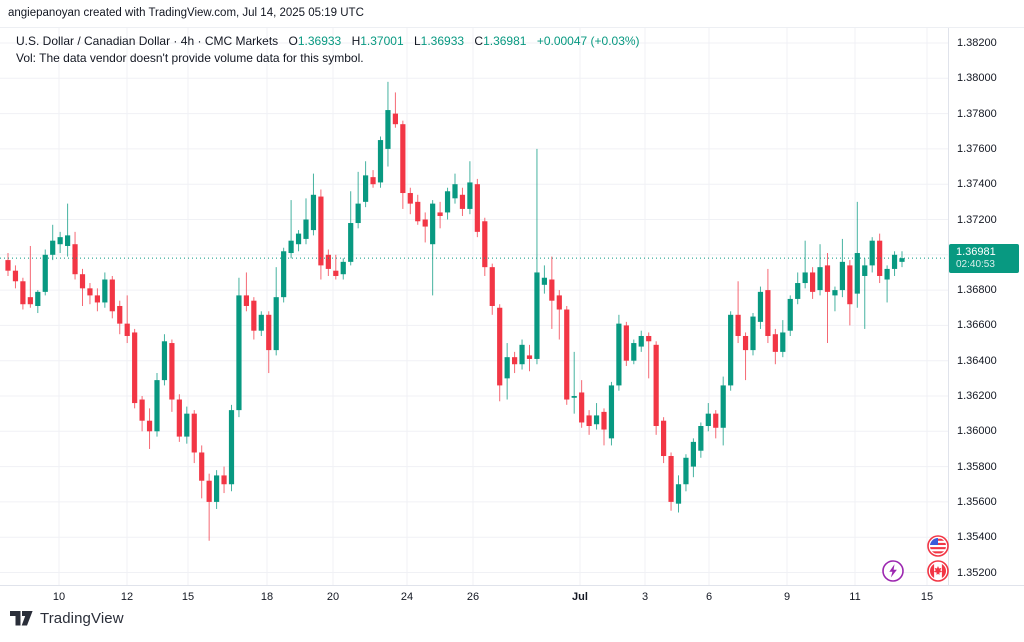  Describe the element at coordinates (893, 571) in the screenshot. I see `economic-event-icon` at that location.